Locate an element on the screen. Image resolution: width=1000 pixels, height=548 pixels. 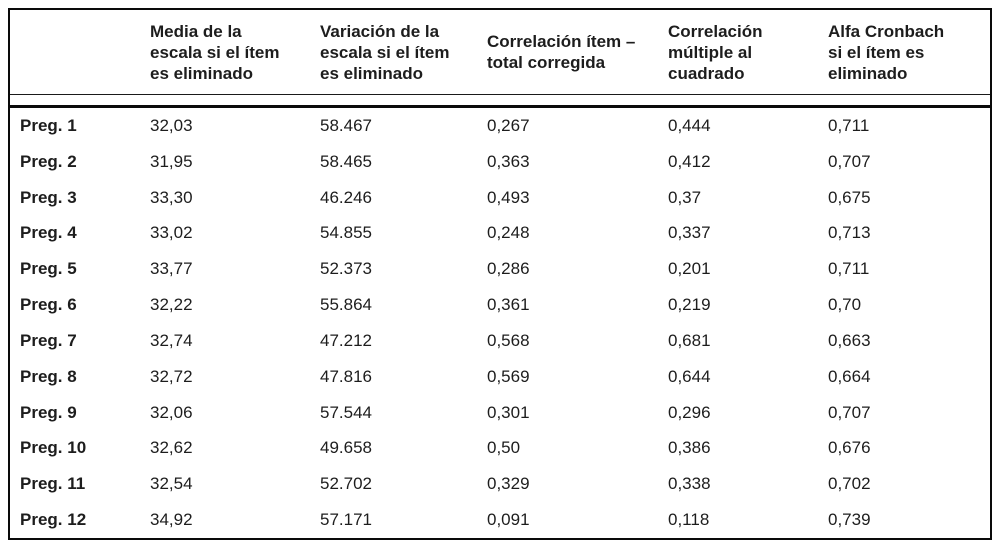
cell-alfa: 0,664 is located at coordinates (849, 376).